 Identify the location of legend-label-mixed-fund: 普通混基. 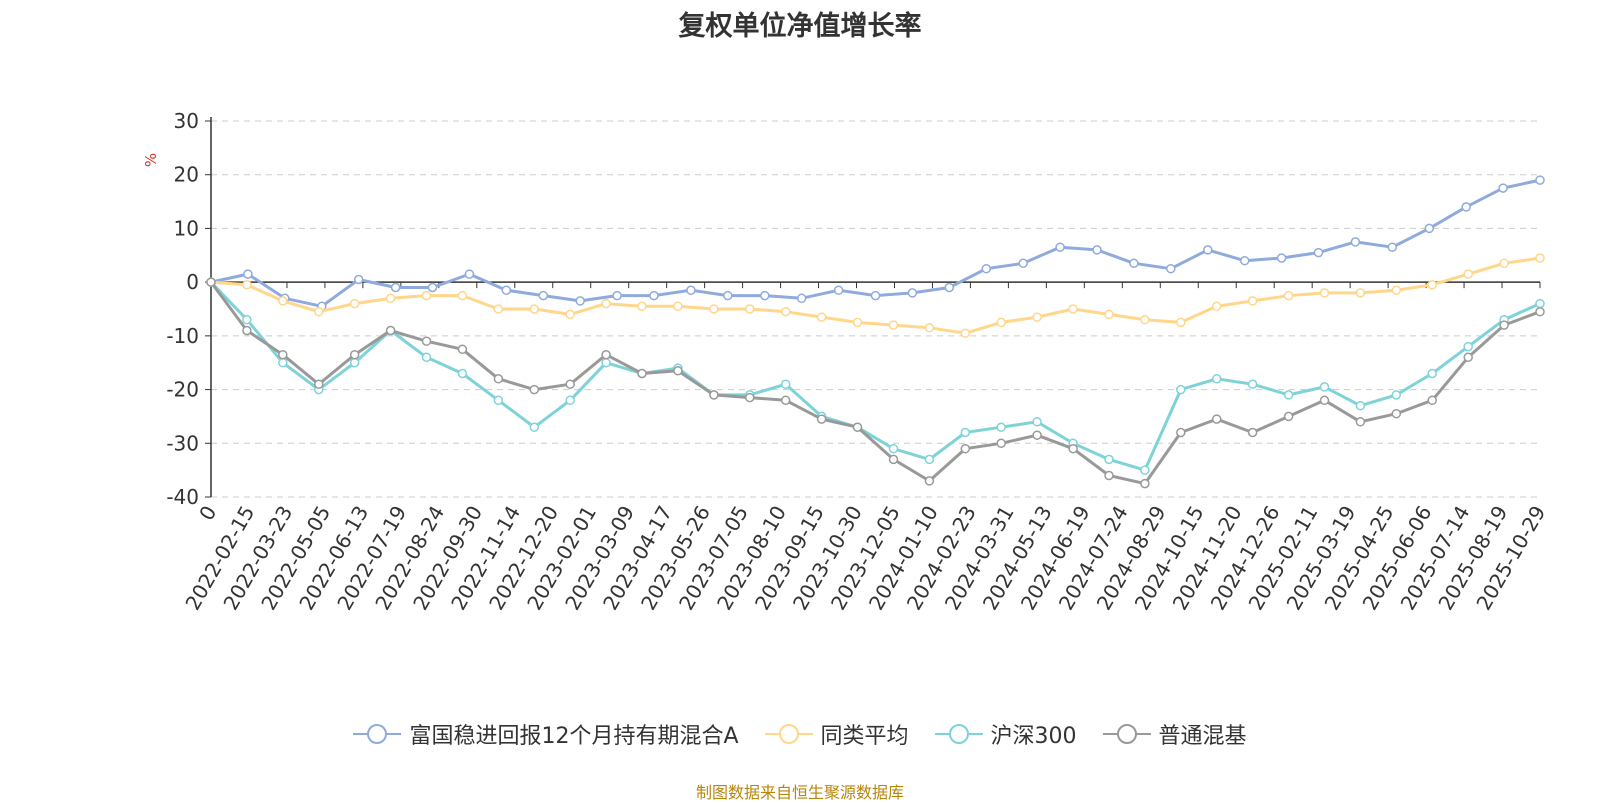
(1202, 736).